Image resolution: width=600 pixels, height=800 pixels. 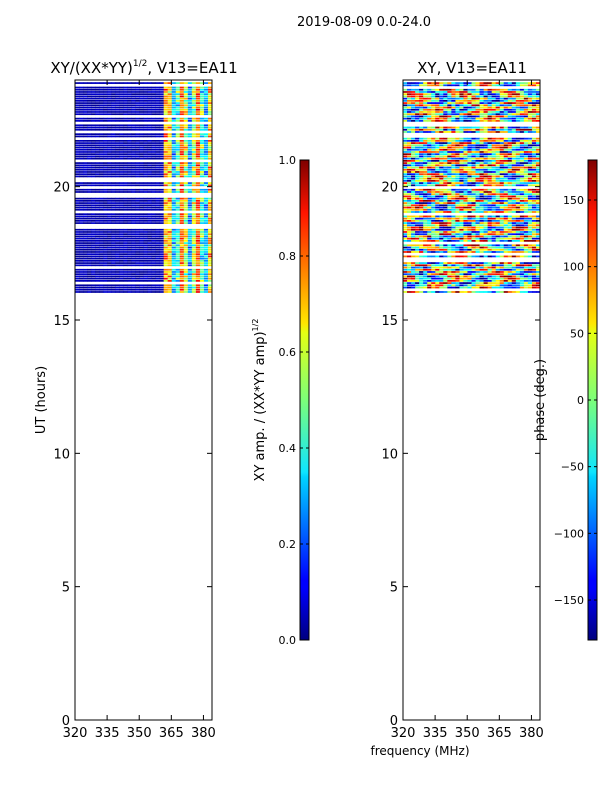 I want to click on colorbar-tick-label: 0.0, so click(x=288, y=640).